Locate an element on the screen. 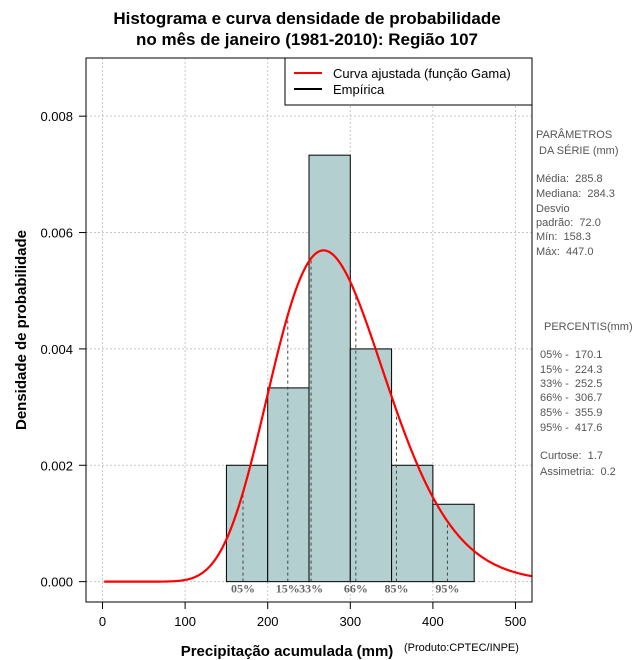 The width and height of the screenshot is (640, 660). percentile-label-15: 15% is located at coordinates (288, 589).